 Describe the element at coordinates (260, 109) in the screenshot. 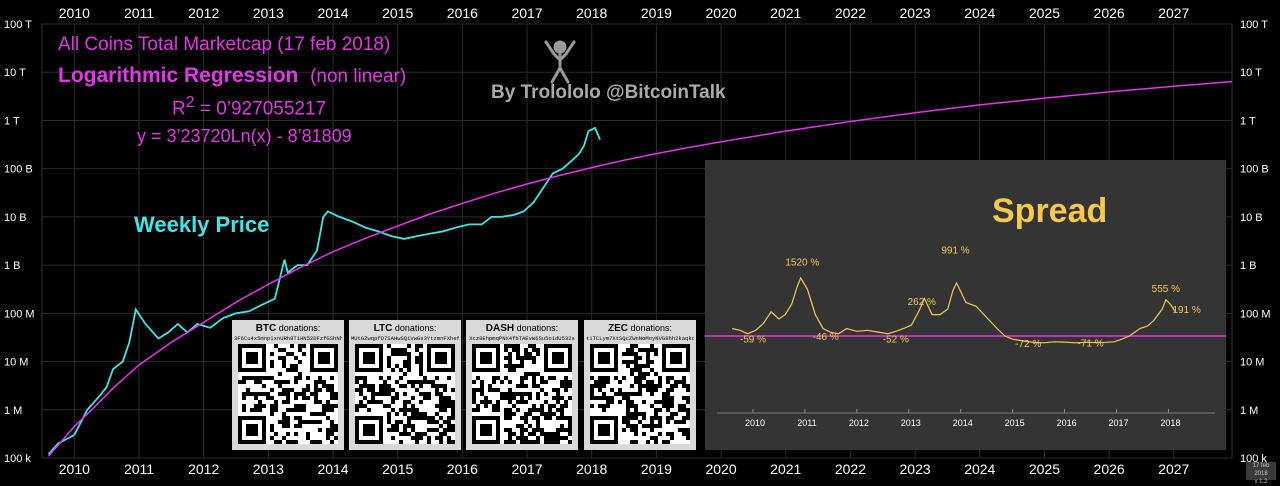

I see `r-squared-value: = 0’927055217` at that location.